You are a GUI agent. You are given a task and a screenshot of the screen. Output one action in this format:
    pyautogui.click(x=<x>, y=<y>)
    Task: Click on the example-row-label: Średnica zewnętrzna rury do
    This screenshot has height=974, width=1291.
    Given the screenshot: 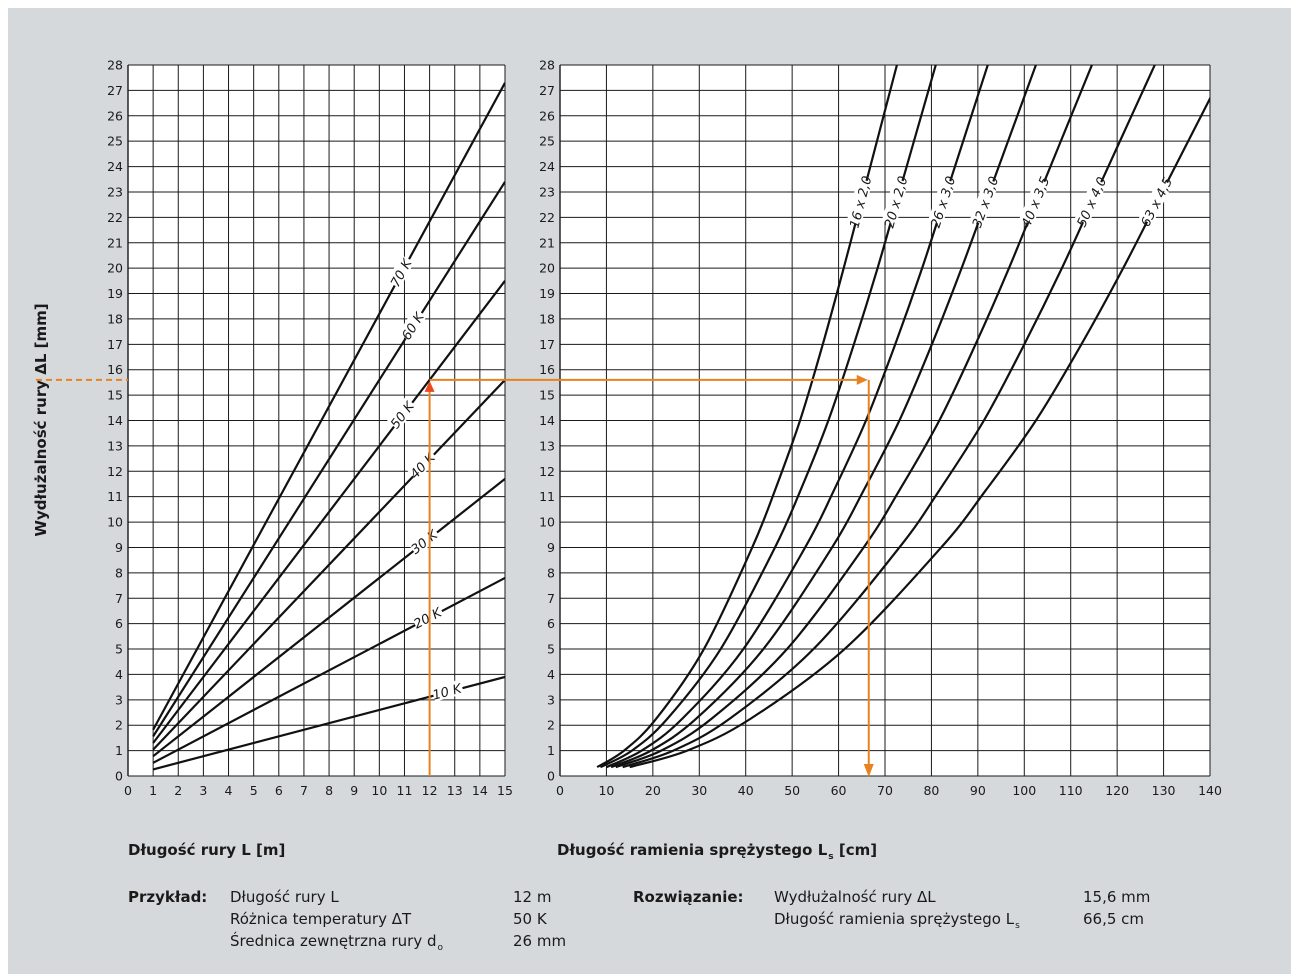 What is the action you would take?
    pyautogui.click(x=337, y=942)
    